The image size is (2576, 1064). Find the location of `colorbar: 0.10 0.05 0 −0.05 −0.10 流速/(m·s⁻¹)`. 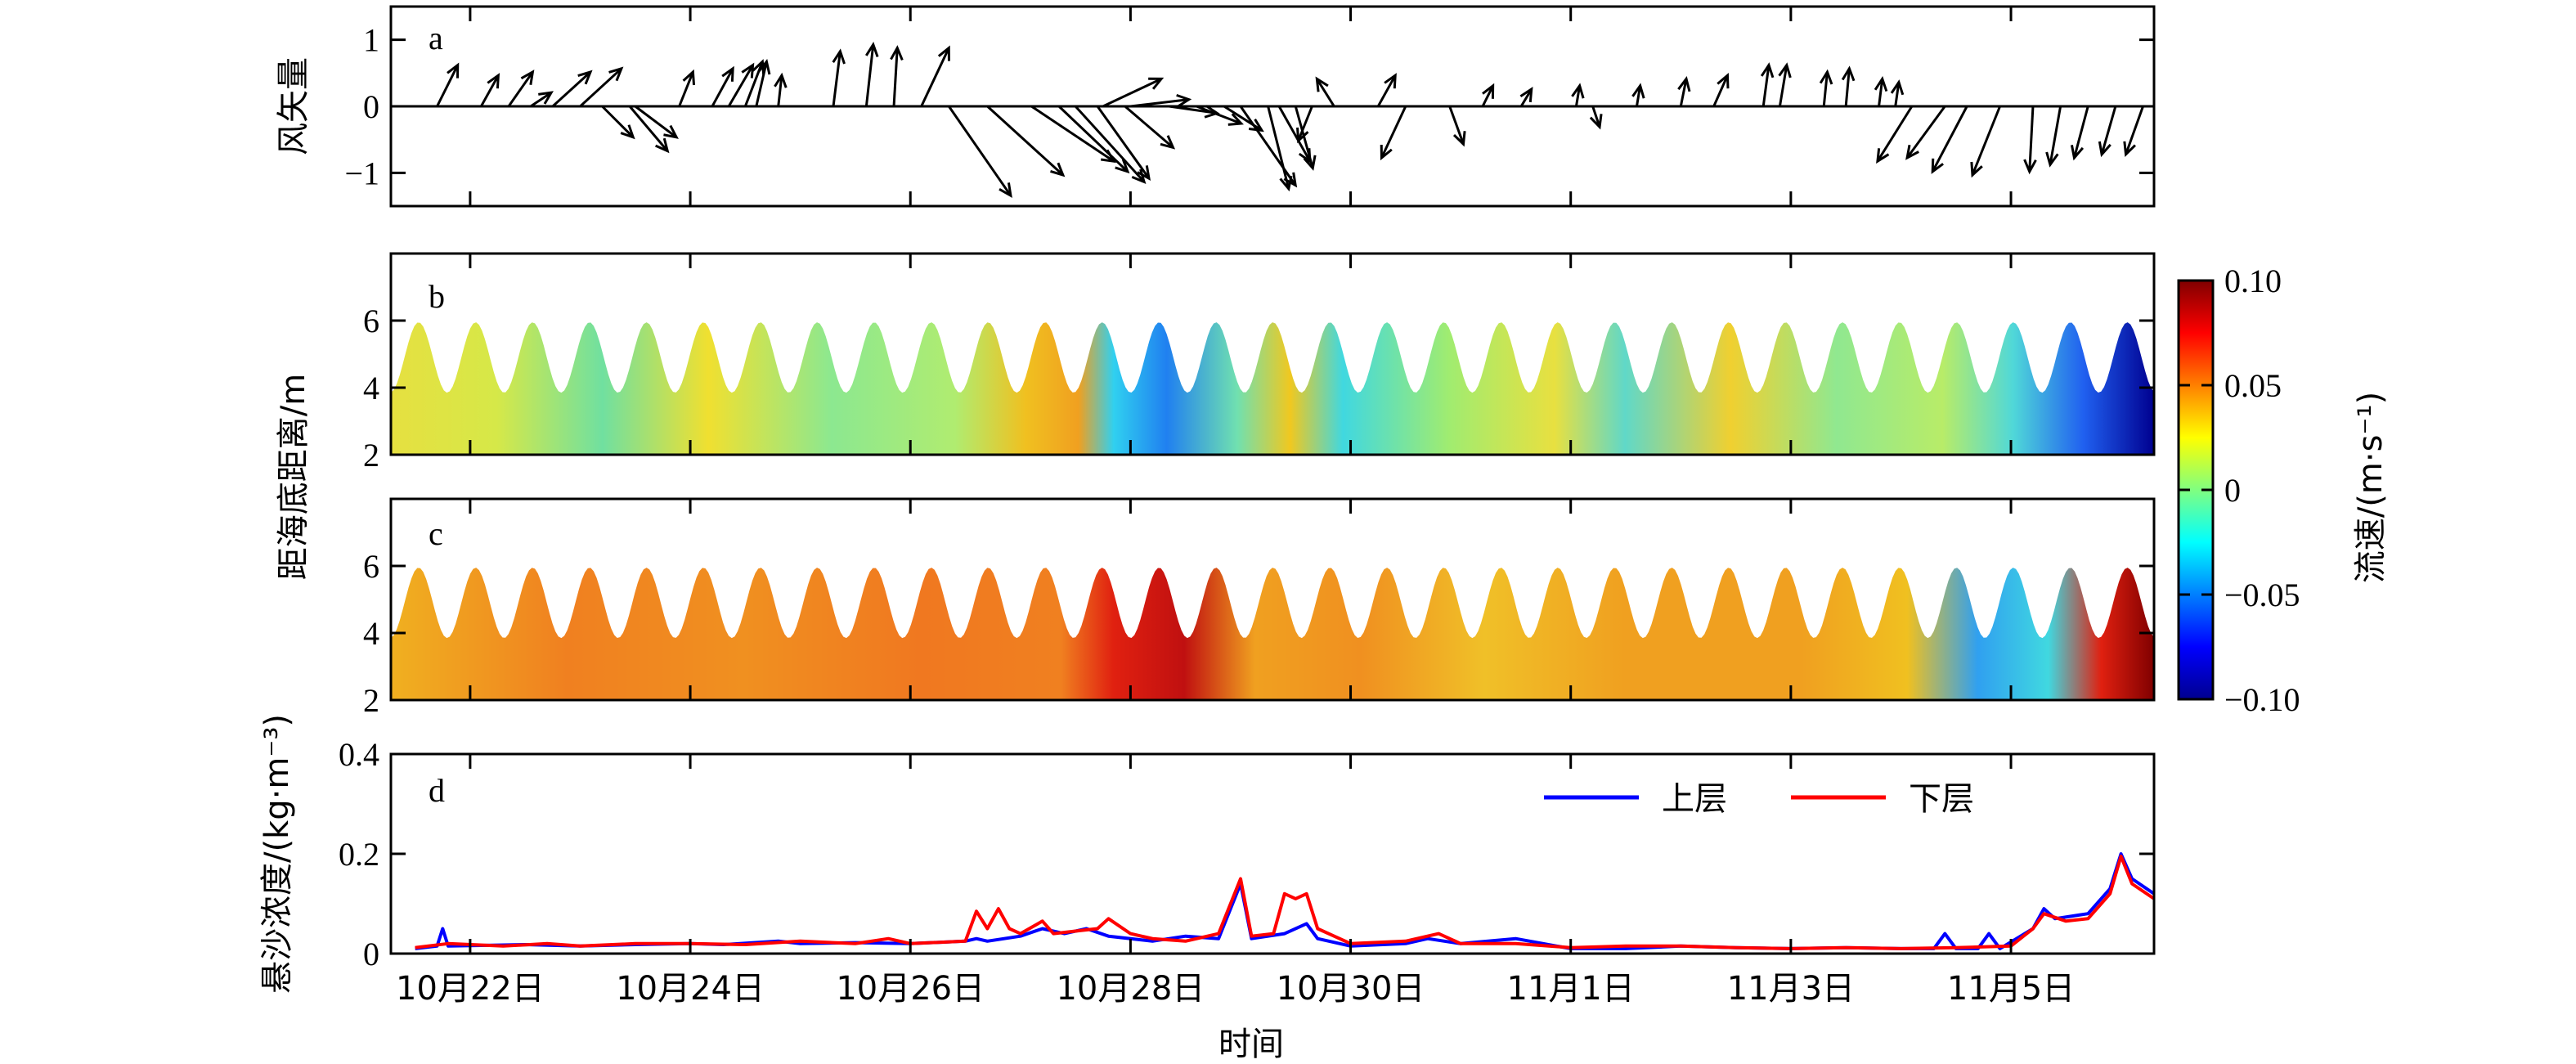

colorbar: 0.10 0.05 0 −0.05 −0.10 流速/(m·s⁻¹) is located at coordinates (2283, 490).